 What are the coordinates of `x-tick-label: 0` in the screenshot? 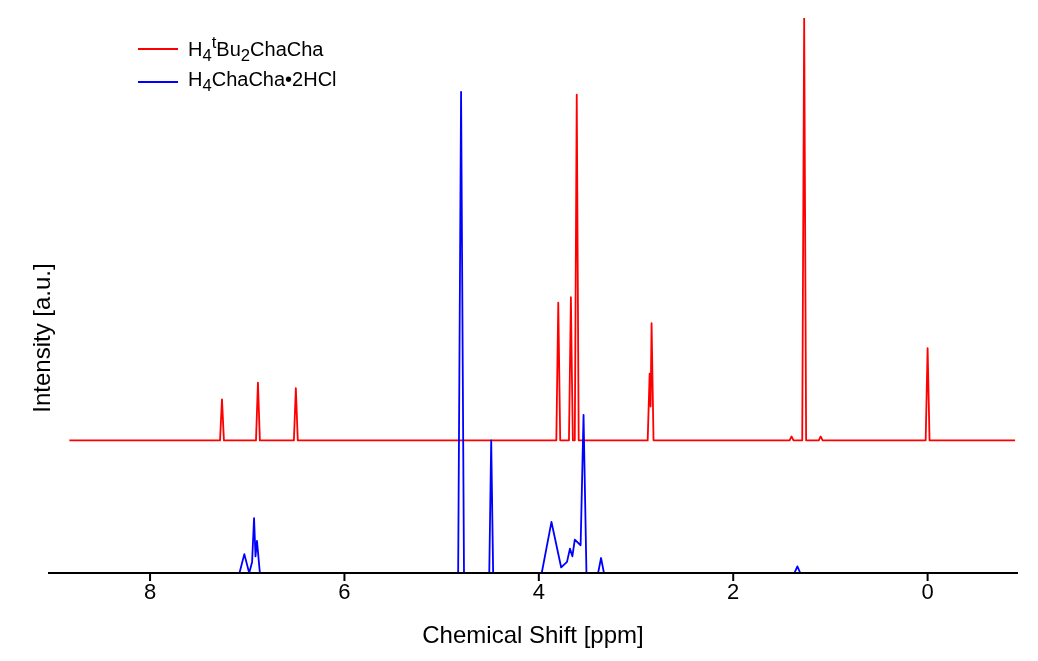 It's located at (927, 591).